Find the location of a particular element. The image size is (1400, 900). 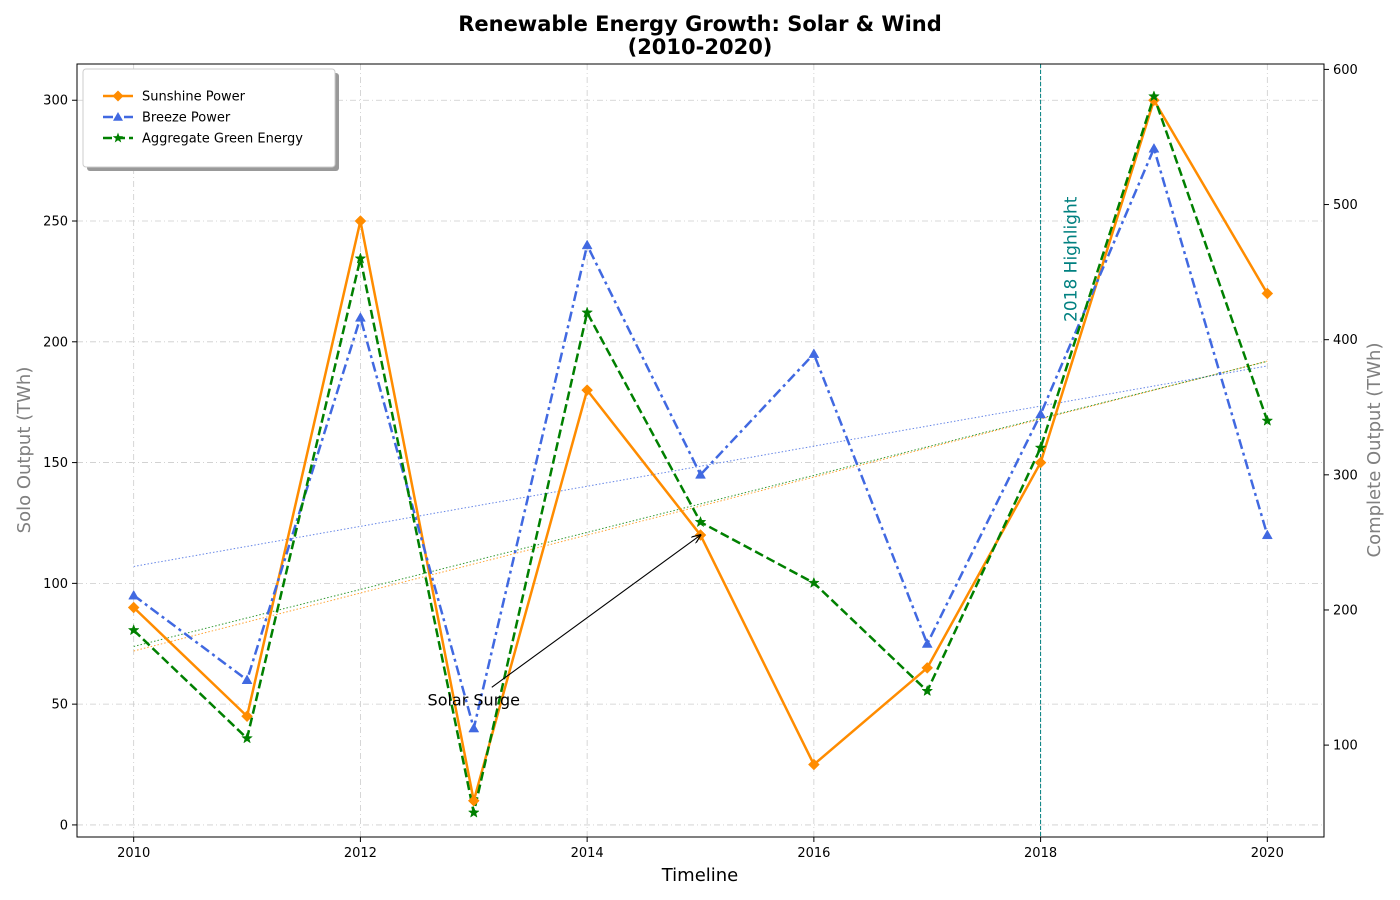

y-axis-right-label: Complete Output (TWh) is located at coordinates (1374, 450).